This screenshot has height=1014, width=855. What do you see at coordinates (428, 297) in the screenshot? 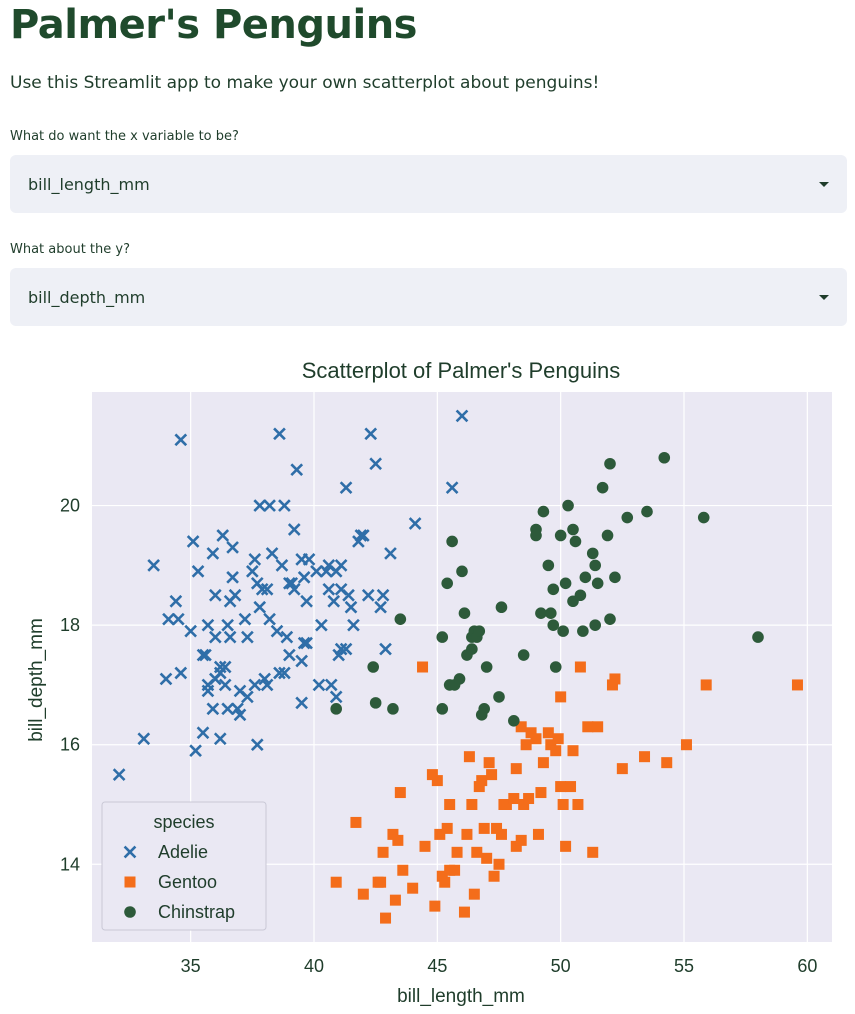
I see `y-variable-select: bill_depth_mm` at bounding box center [428, 297].